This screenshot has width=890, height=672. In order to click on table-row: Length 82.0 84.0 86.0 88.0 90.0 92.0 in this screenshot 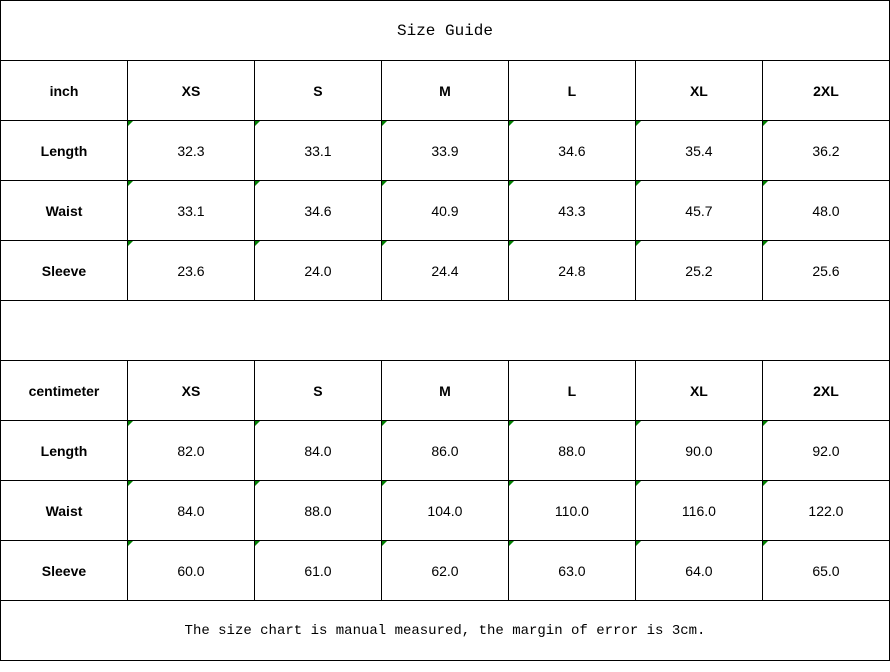, I will do `click(445, 450)`.